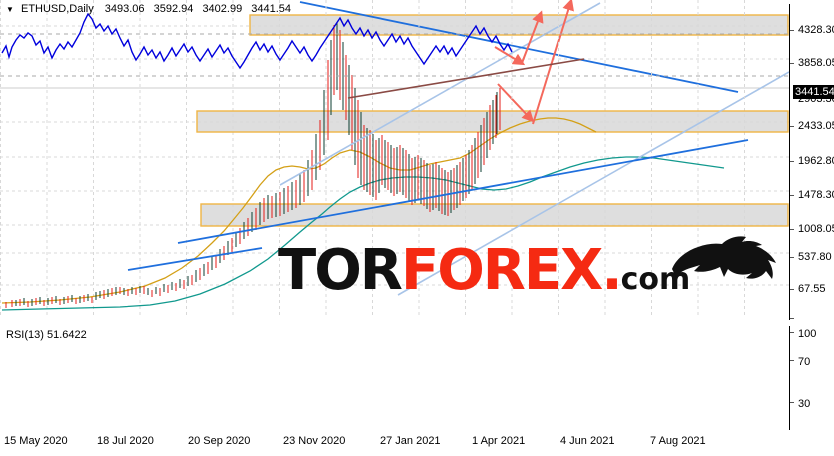 Image resolution: width=834 pixels, height=456 pixels. I want to click on low-value: 3402.99, so click(222, 9).